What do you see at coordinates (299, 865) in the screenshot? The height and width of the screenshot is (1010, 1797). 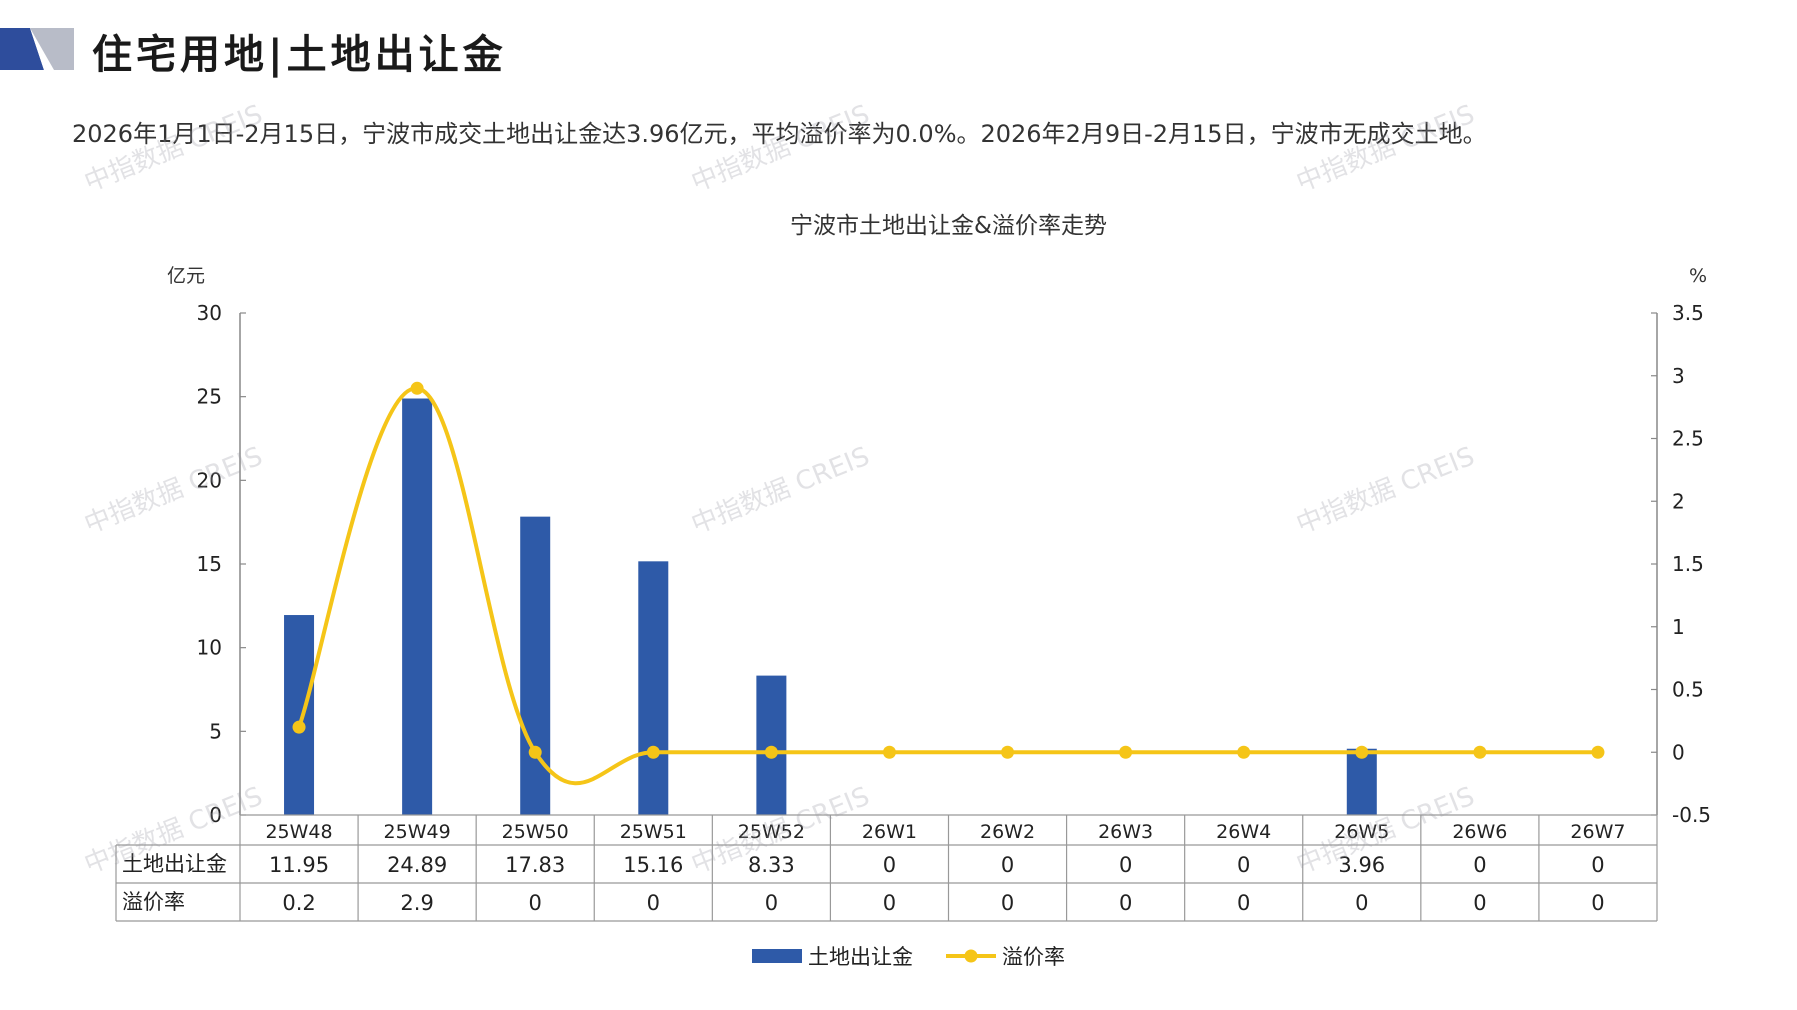 I see `bar-data-label: 11.95` at bounding box center [299, 865].